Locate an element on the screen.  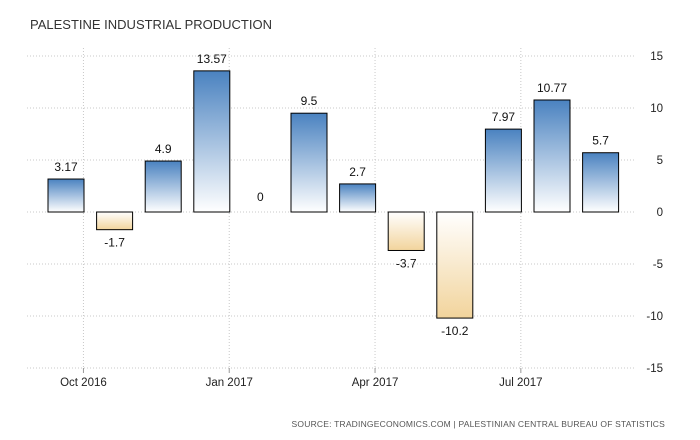
bar-value-label: 4.9 is located at coordinates (163, 149).